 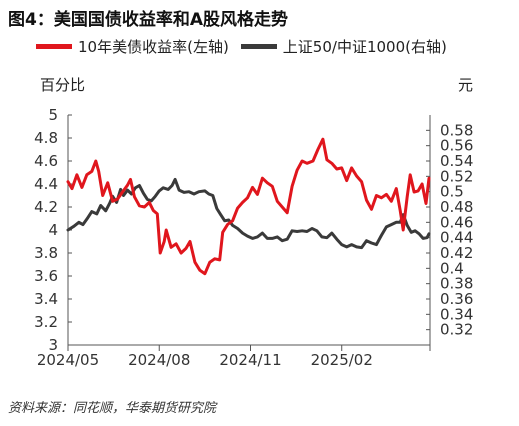 What do you see at coordinates (159, 360) in the screenshot?
I see `x-tick-label: 2024/08` at bounding box center [159, 360].